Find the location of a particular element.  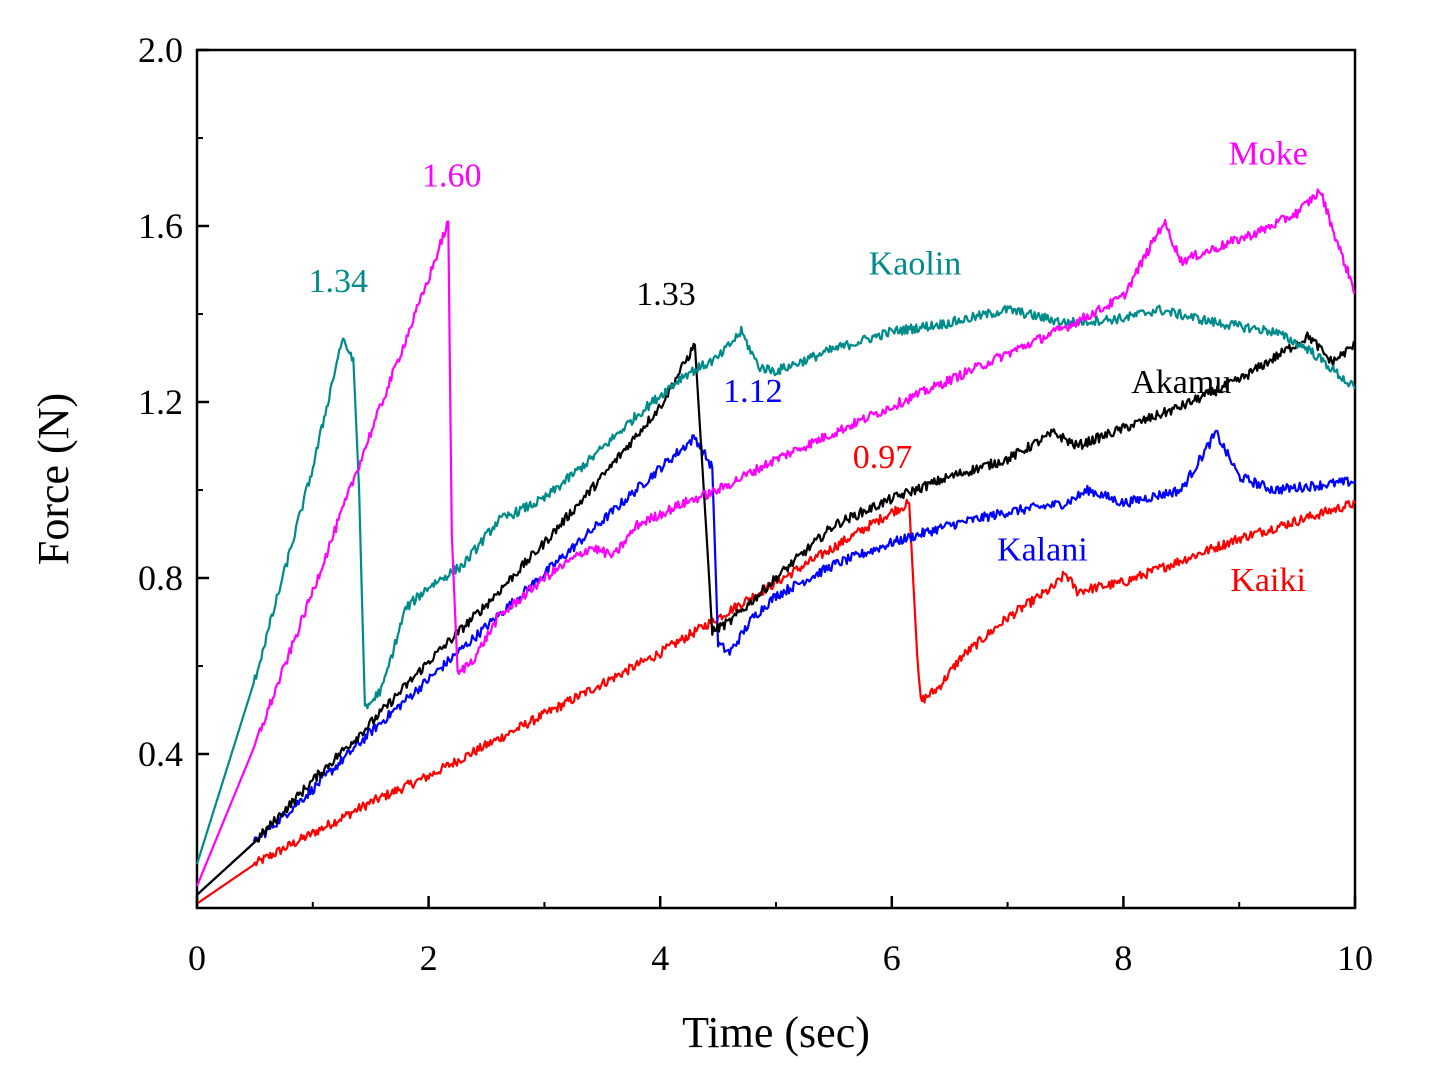

y-tick-label: 0.4 is located at coordinates (160, 754).